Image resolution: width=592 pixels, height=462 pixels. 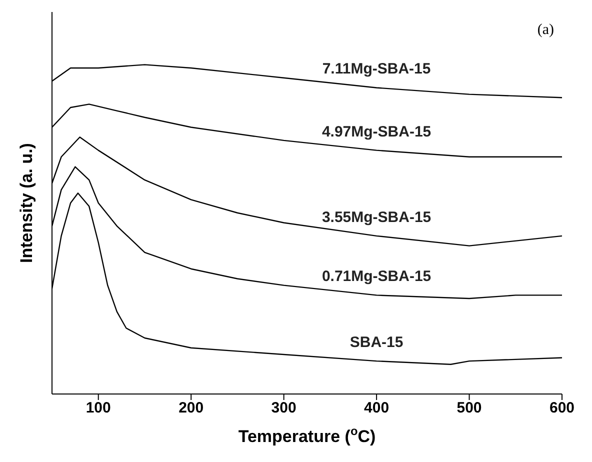 I want to click on x-tick-label: 100, so click(x=98, y=408).